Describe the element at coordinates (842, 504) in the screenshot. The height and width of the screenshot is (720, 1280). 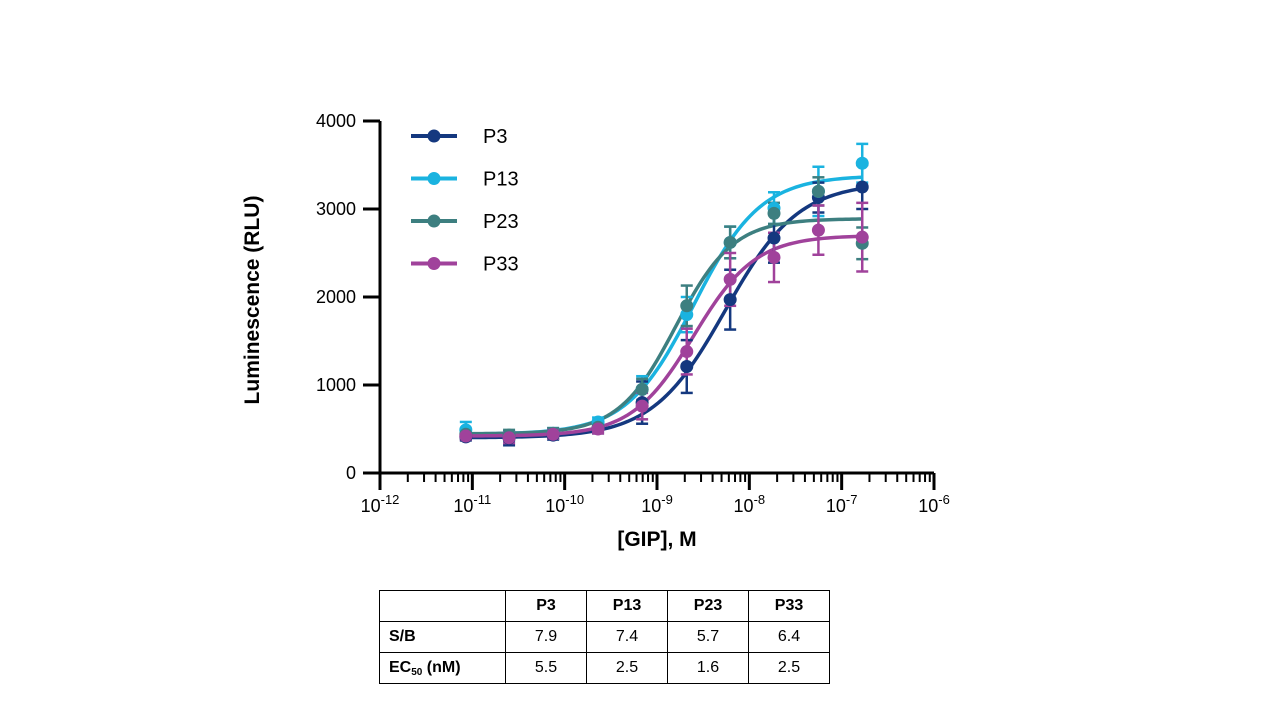
I see `x-tick-label: 10⁻⁷` at that location.